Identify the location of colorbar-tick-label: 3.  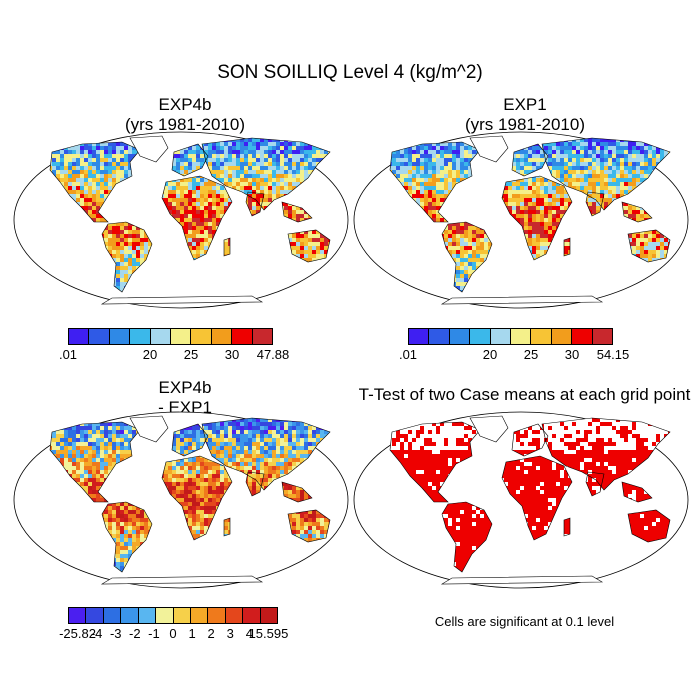
(230, 633).